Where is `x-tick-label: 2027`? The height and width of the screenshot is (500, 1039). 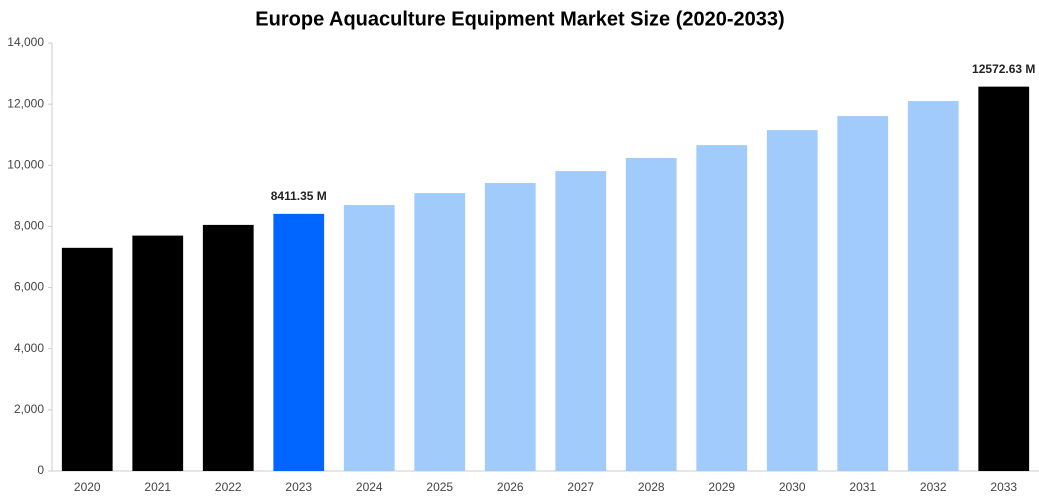
x-tick-label: 2027 is located at coordinates (580, 487).